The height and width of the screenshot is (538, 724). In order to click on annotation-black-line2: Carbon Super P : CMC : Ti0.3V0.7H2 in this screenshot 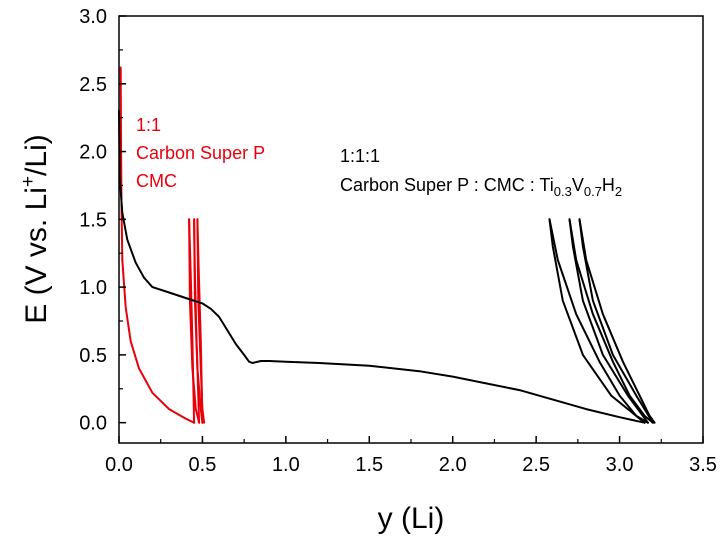, I will do `click(481, 187)`.